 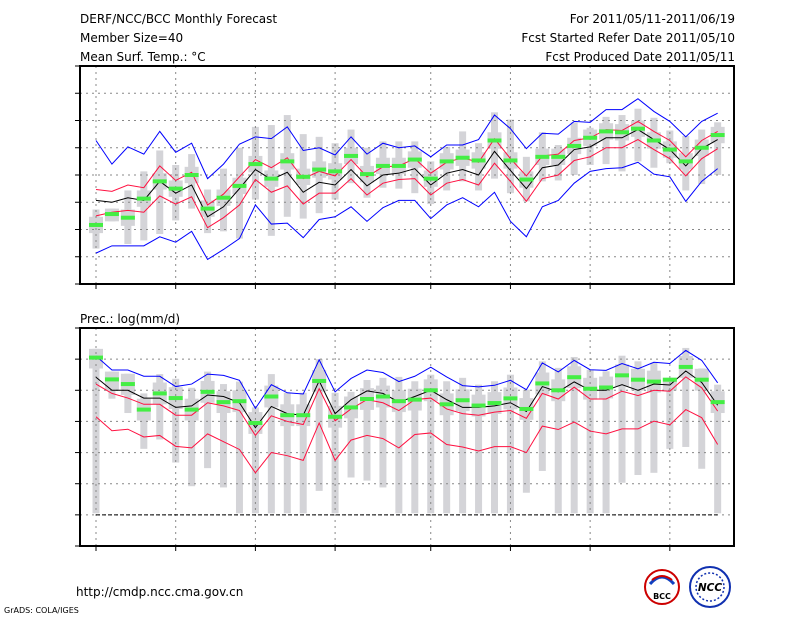 I want to click on started-date: Fcst Started Refer Date 2011/05/10, so click(x=628, y=38).